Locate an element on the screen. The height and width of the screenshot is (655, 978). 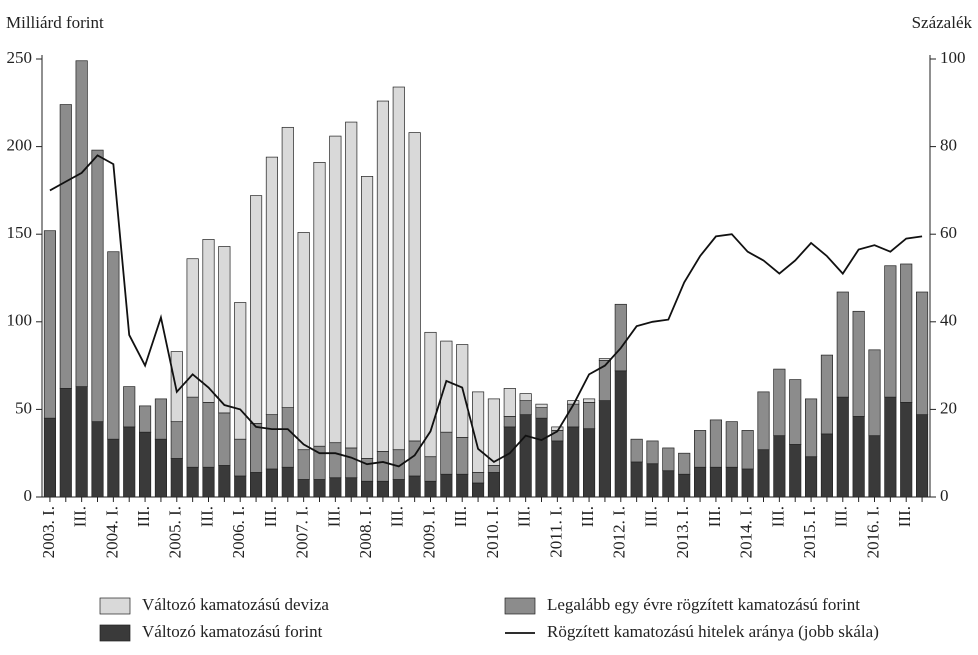
y2-tick-label: 60 is located at coordinates (948, 232).